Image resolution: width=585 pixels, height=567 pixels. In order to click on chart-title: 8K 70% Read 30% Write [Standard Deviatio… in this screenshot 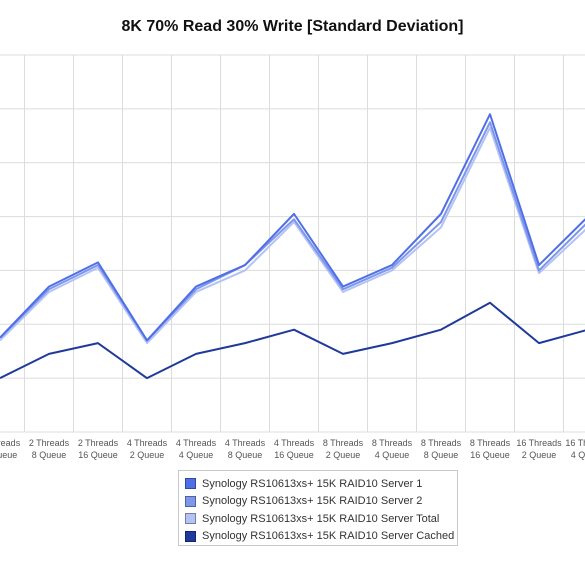, I will do `click(292, 26)`.